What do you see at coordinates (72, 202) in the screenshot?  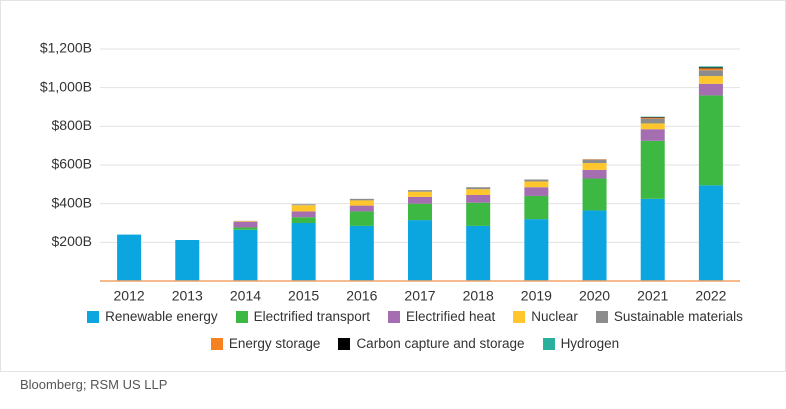 I see `y-tick-label: $400B` at bounding box center [72, 202].